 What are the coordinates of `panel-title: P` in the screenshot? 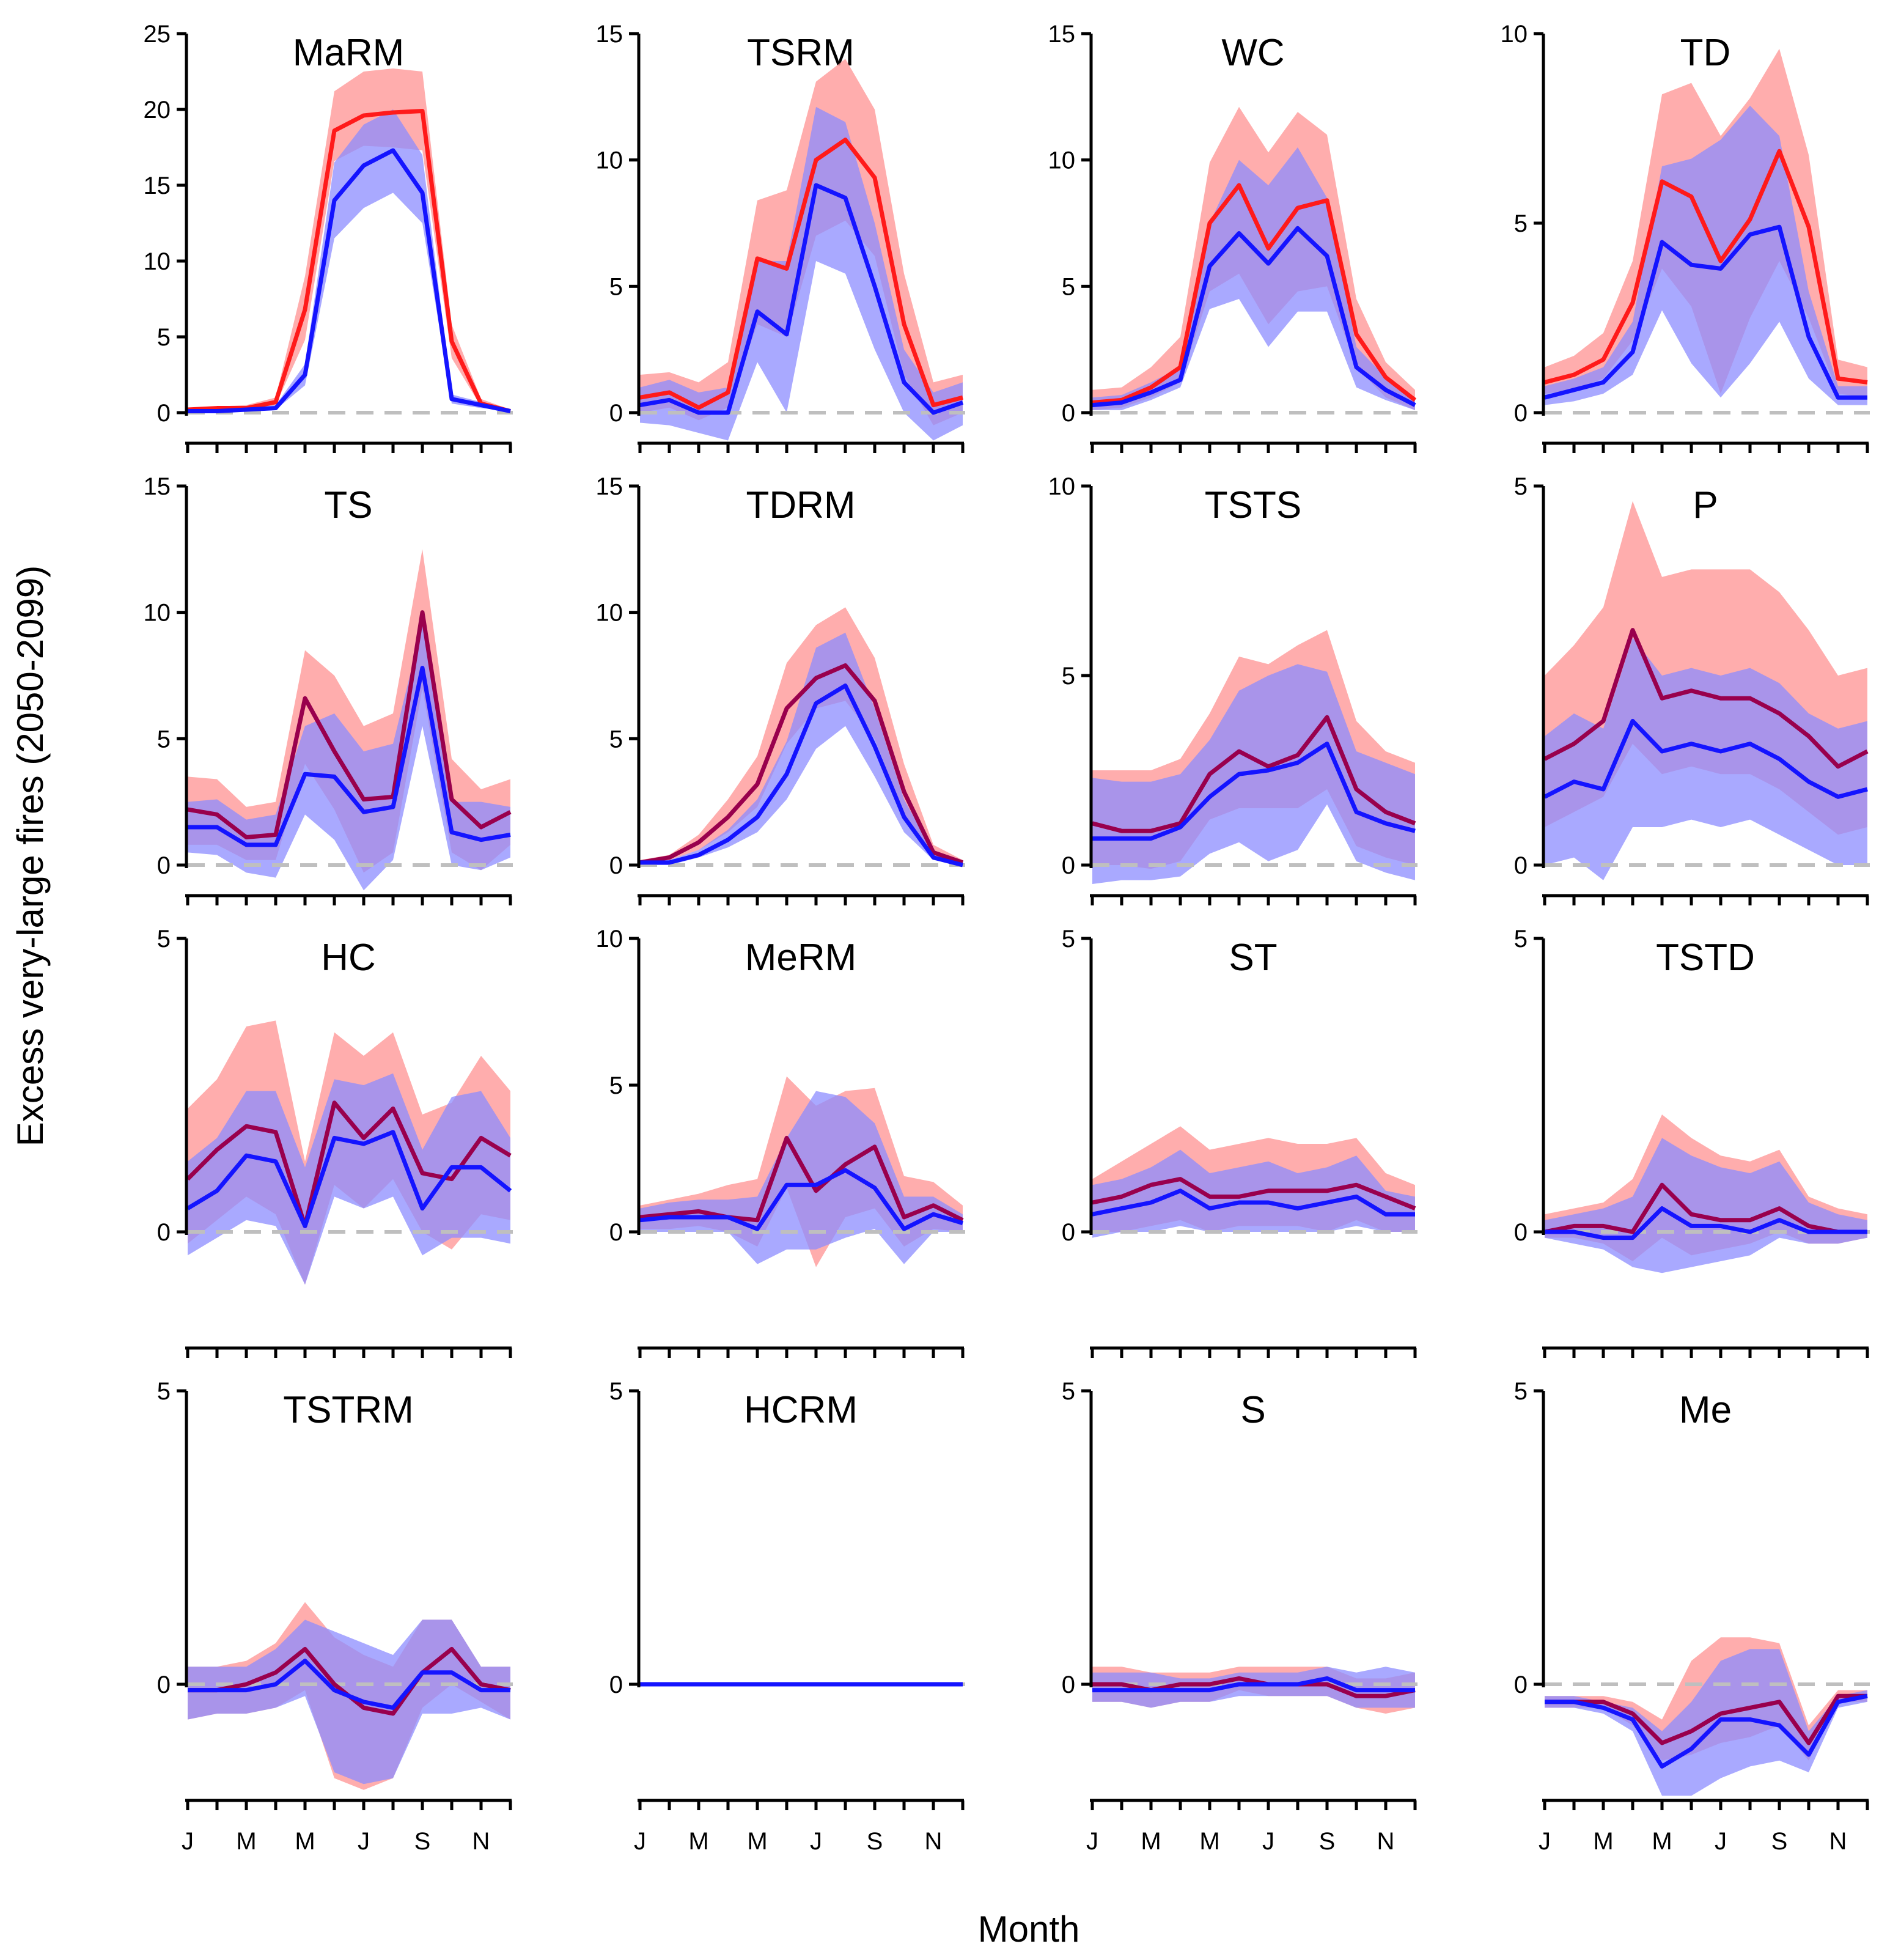 It's located at (1706, 505).